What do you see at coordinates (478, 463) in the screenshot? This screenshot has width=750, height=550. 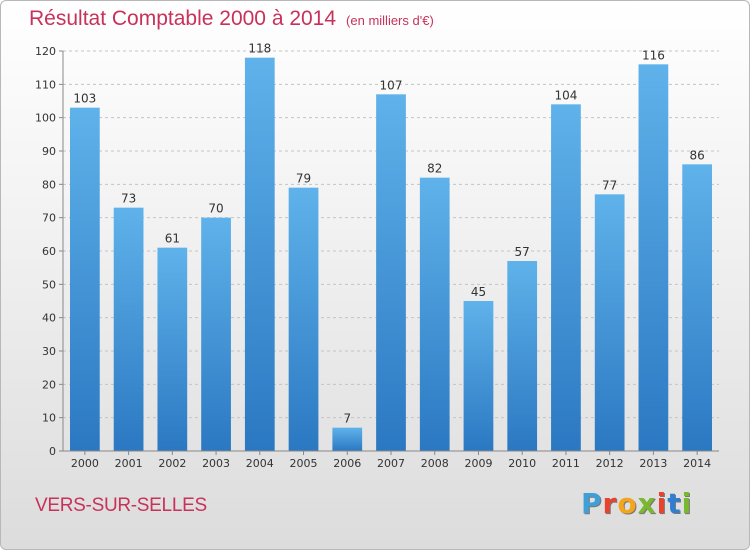 I see `x-tick-label: 2009` at bounding box center [478, 463].